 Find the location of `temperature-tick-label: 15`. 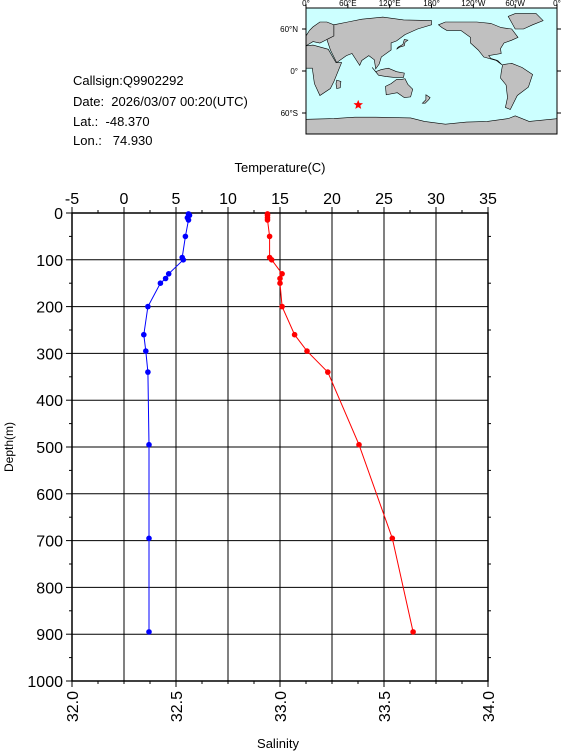

temperature-tick-label: 15 is located at coordinates (280, 199).